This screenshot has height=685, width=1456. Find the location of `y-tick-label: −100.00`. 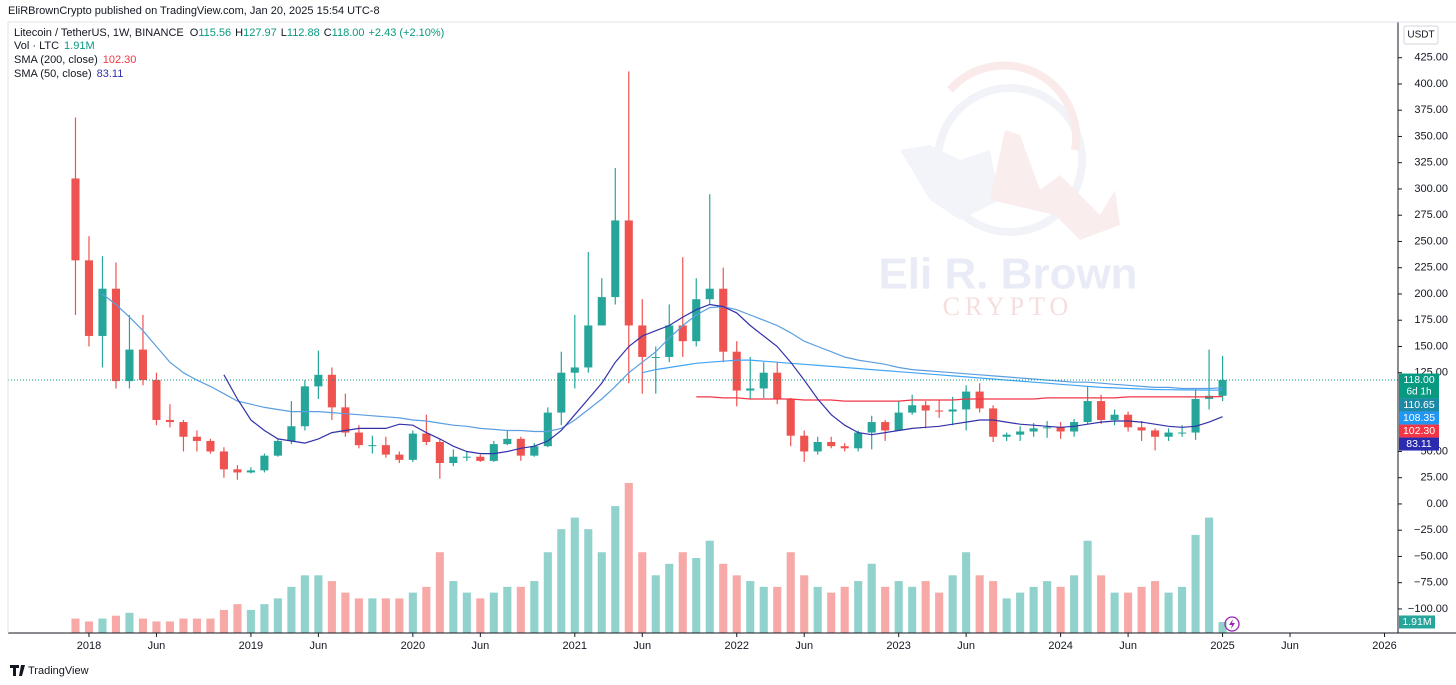

y-tick-label: −100.00 is located at coordinates (1428, 609).